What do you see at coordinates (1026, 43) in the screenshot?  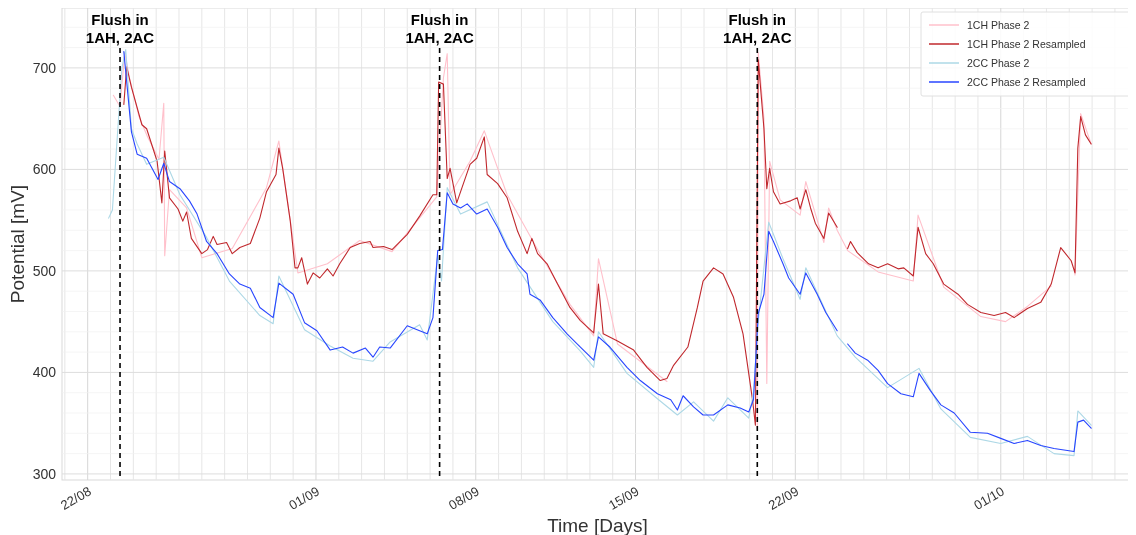 I see `legend-label: 1CH Phase 2 Resampled` at bounding box center [1026, 43].